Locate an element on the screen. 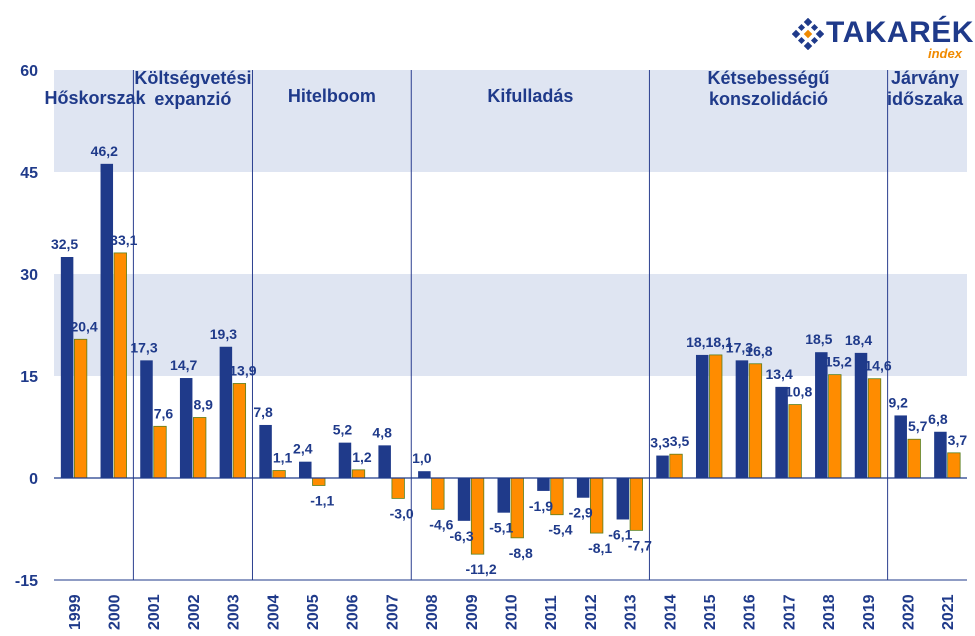 This screenshot has height=636, width=975. takarek-logo: TAKARÉK index is located at coordinates (883, 39).